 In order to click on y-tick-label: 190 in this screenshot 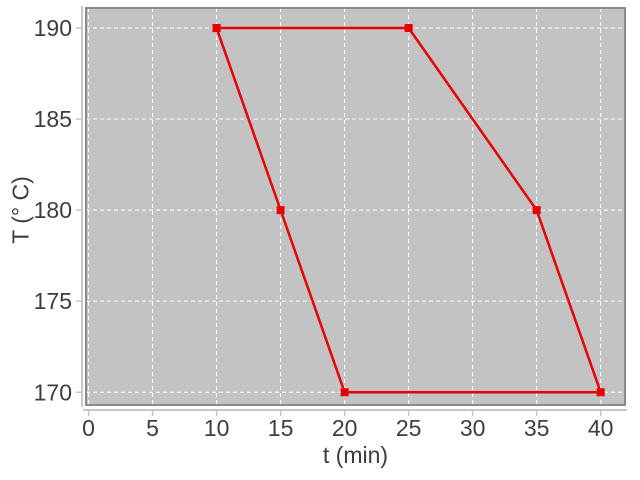, I will do `click(53, 28)`.